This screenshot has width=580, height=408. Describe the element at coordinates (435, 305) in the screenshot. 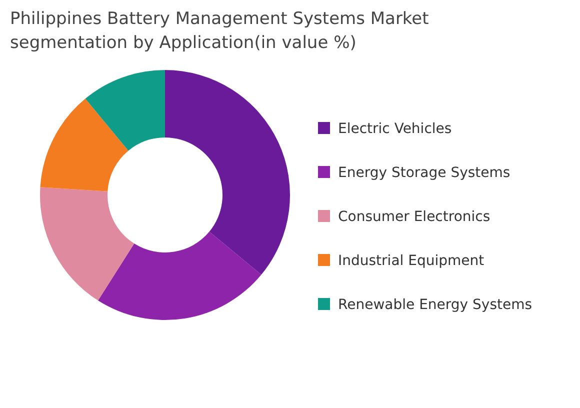

I see `legend-label: Renewable Energy Systems` at that location.